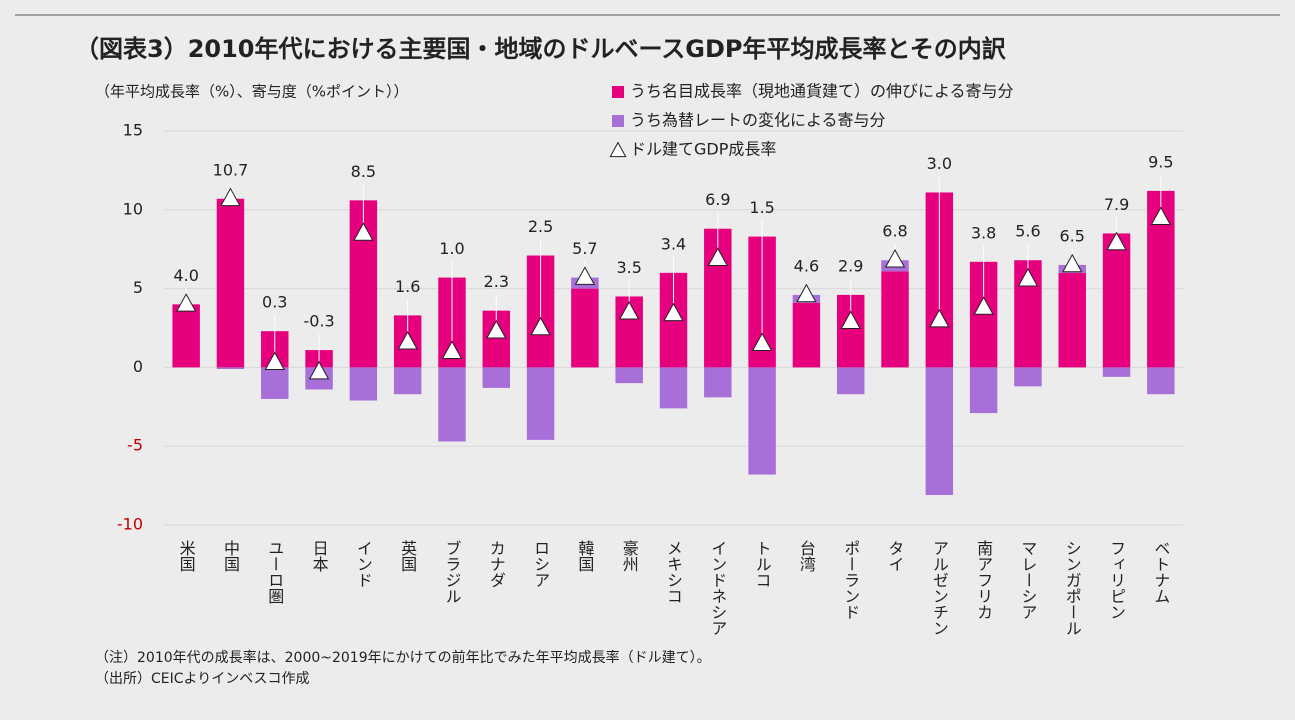 This screenshot has width=1295, height=720. I want to click on x-tick-label: タイ, so click(895, 556).